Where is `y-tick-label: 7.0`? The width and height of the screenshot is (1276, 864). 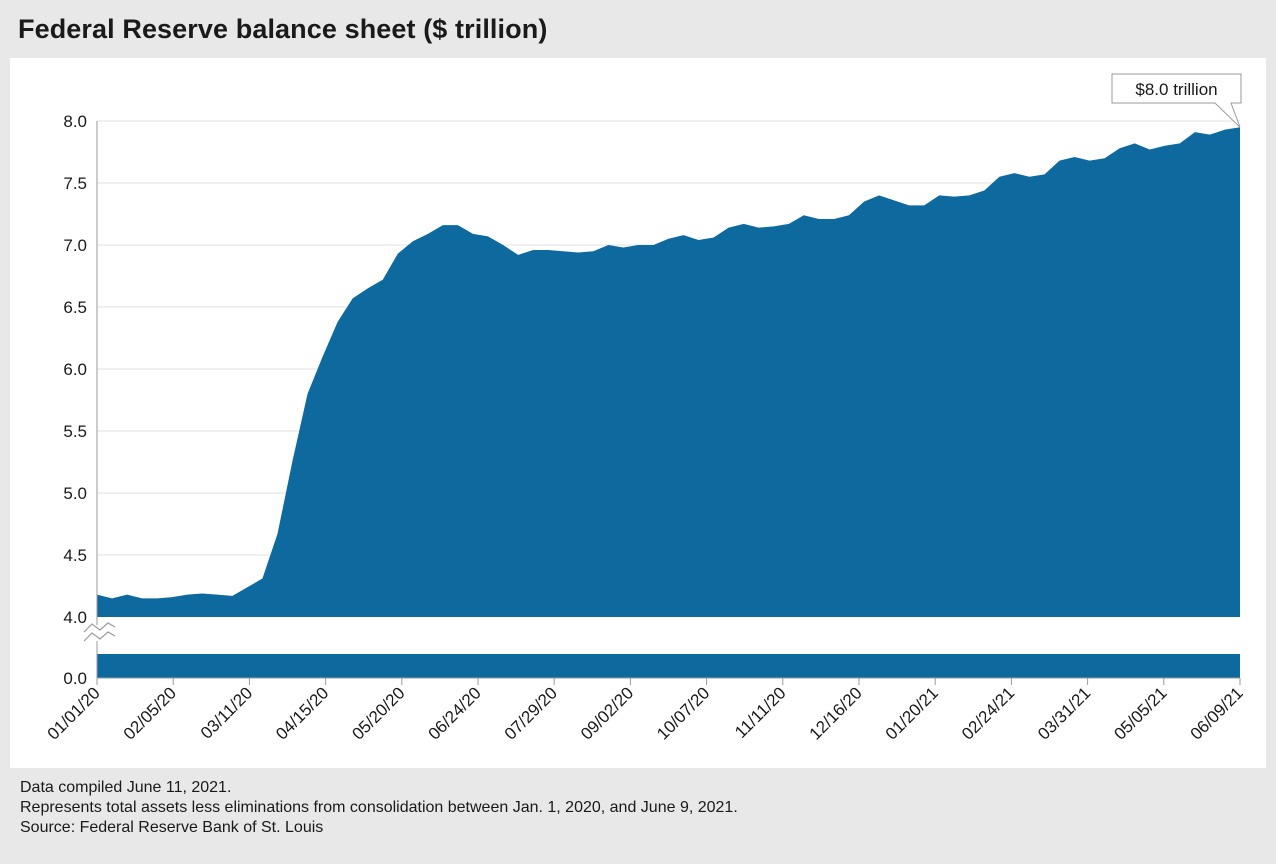 y-tick-label: 7.0 is located at coordinates (75, 245).